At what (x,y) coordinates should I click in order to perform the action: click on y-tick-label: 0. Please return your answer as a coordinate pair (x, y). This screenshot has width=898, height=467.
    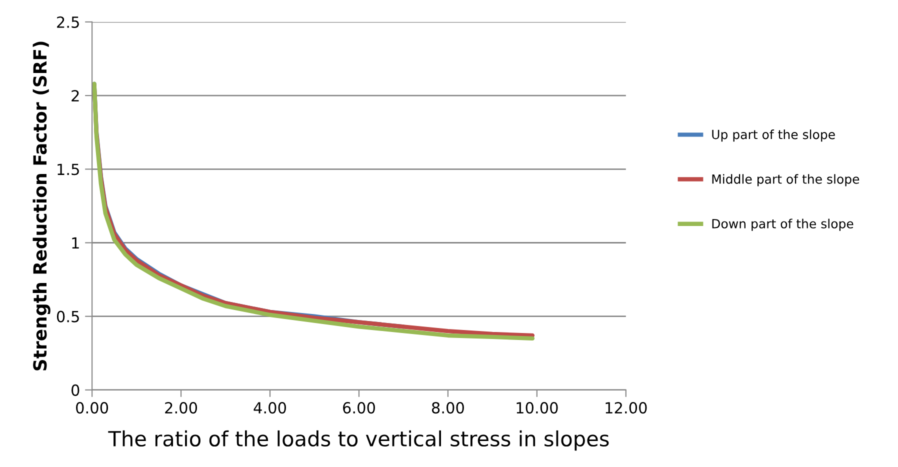
    Looking at the image, I should click on (76, 390).